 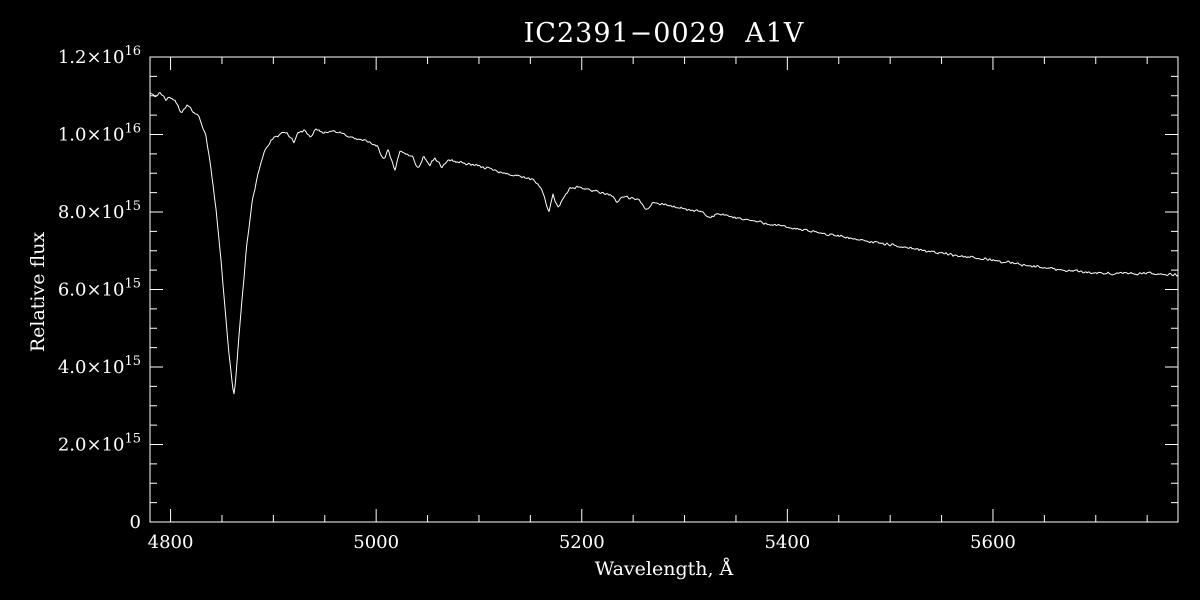 What do you see at coordinates (99, 444) in the screenshot?
I see `y-tick-label: 2.0×10¹⁵` at bounding box center [99, 444].